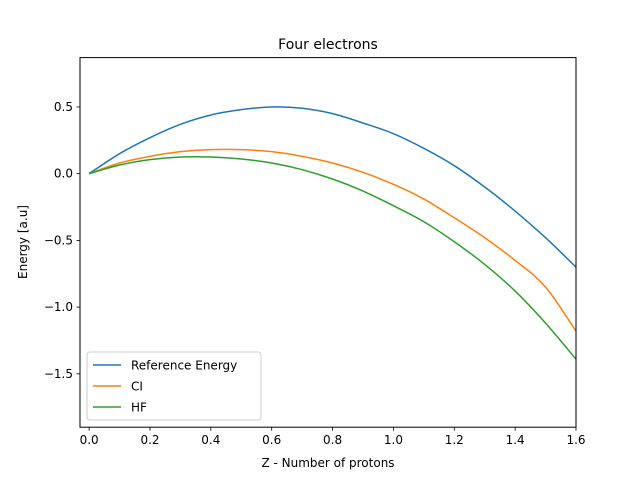  I want to click on legend: Reference Energy CI HF, so click(174, 386).